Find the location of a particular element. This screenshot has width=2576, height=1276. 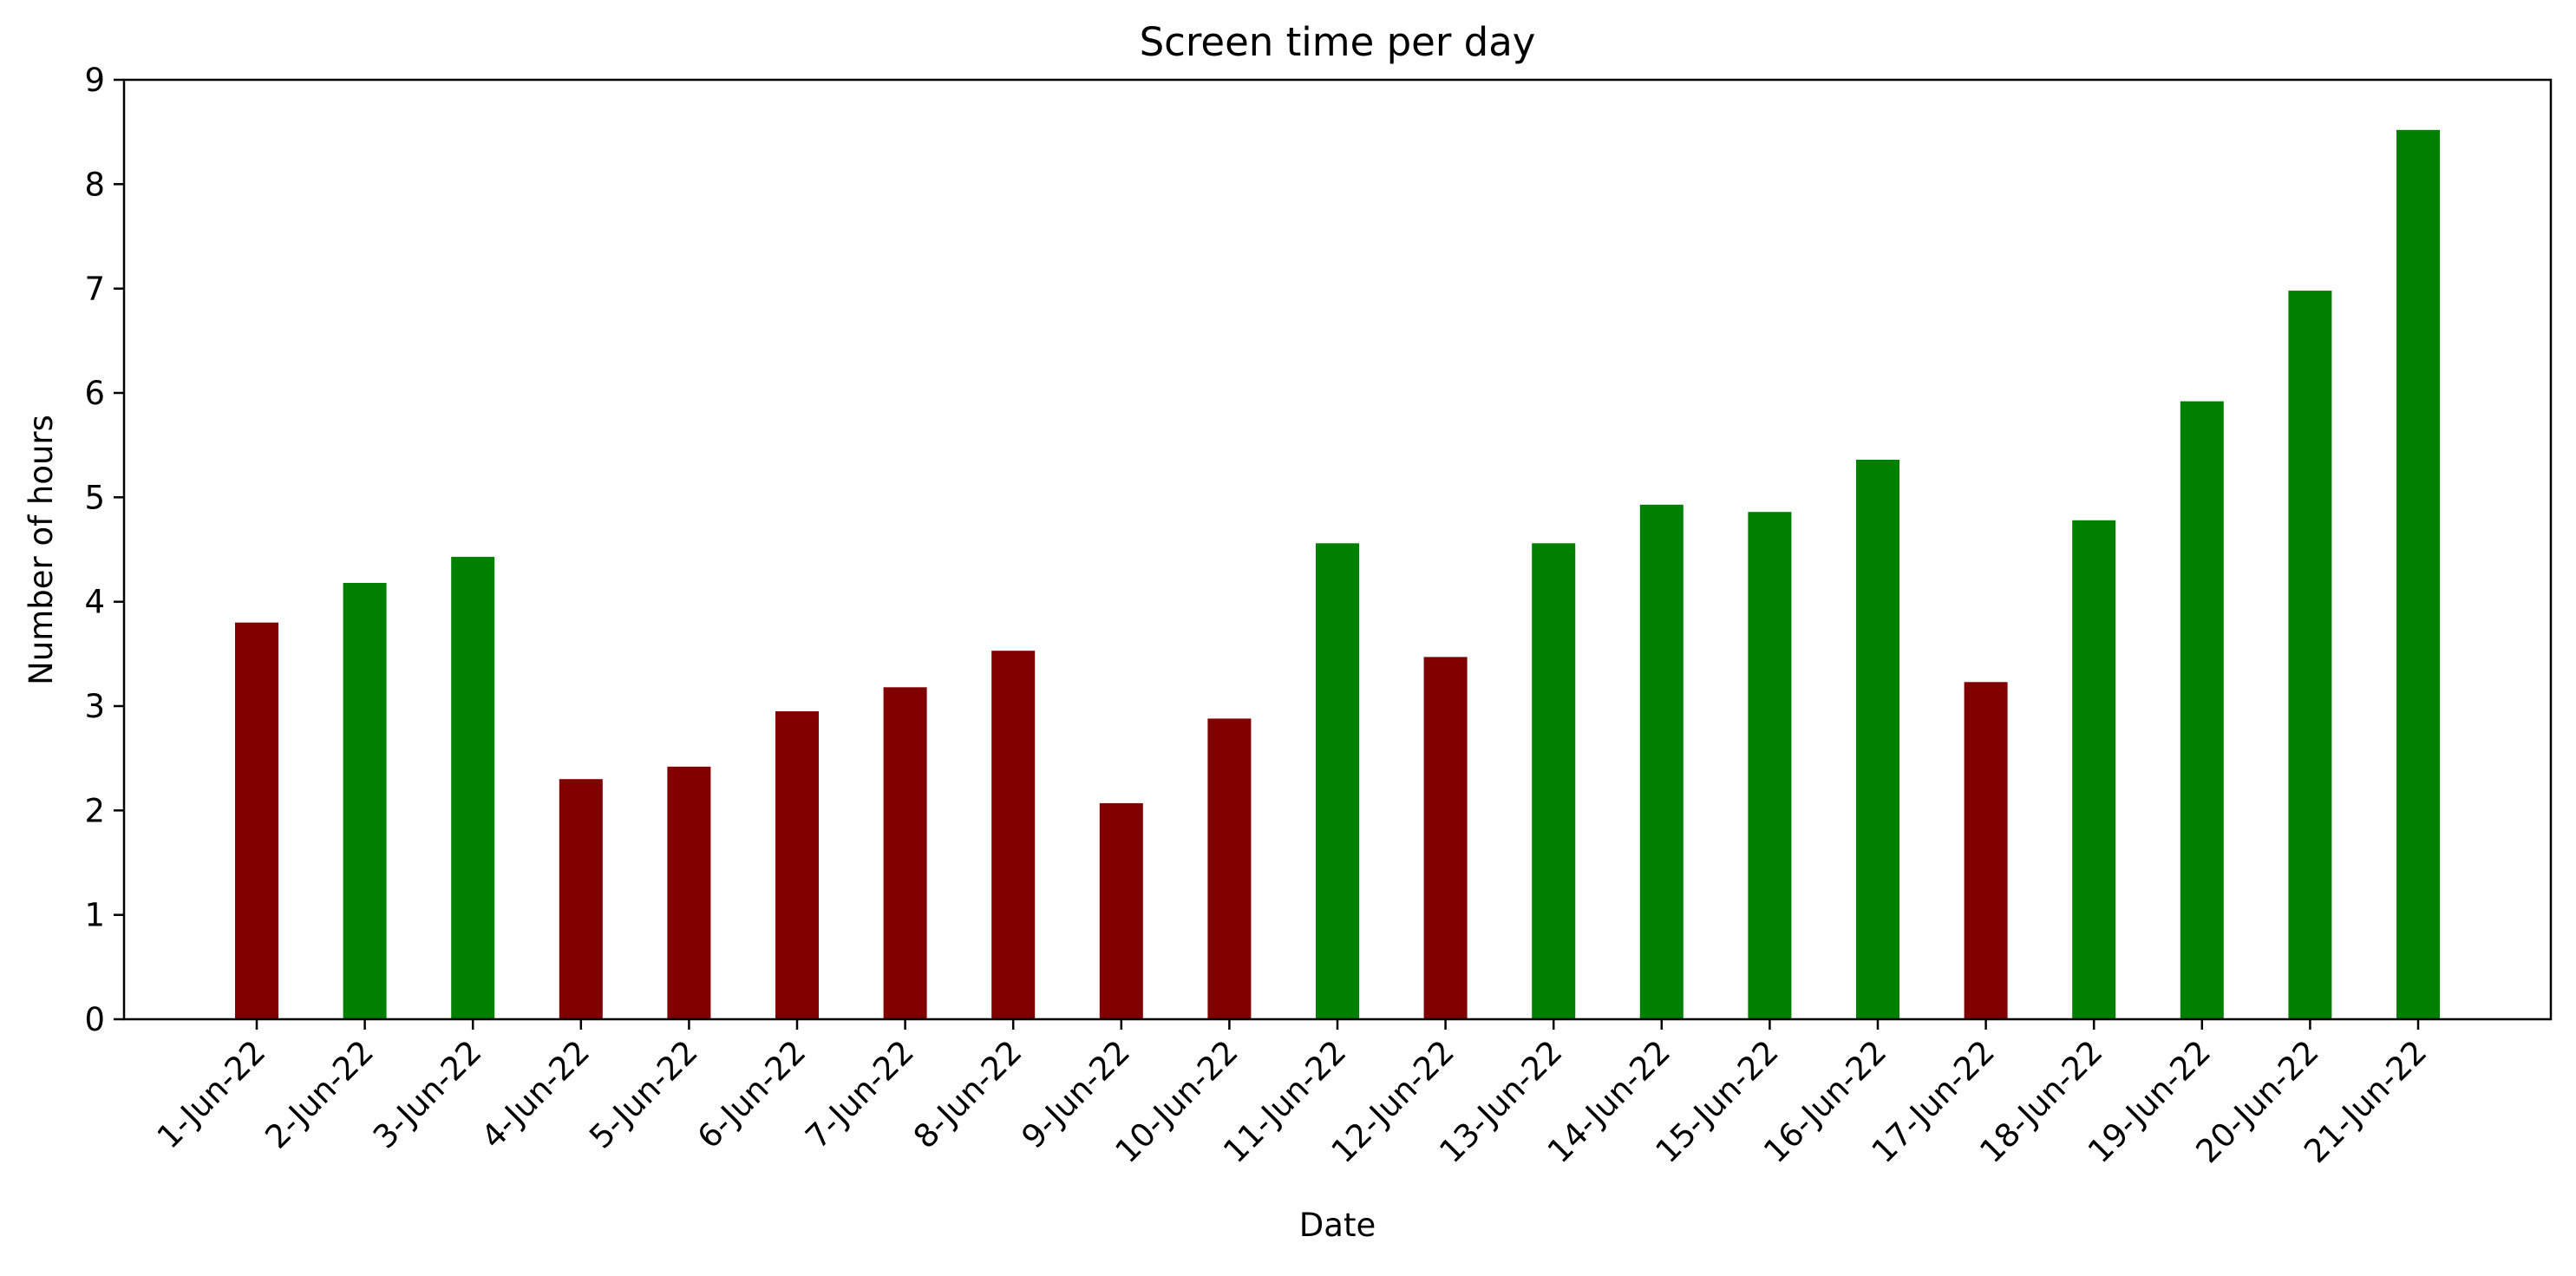

x-axis-label: Date is located at coordinates (1337, 1225).